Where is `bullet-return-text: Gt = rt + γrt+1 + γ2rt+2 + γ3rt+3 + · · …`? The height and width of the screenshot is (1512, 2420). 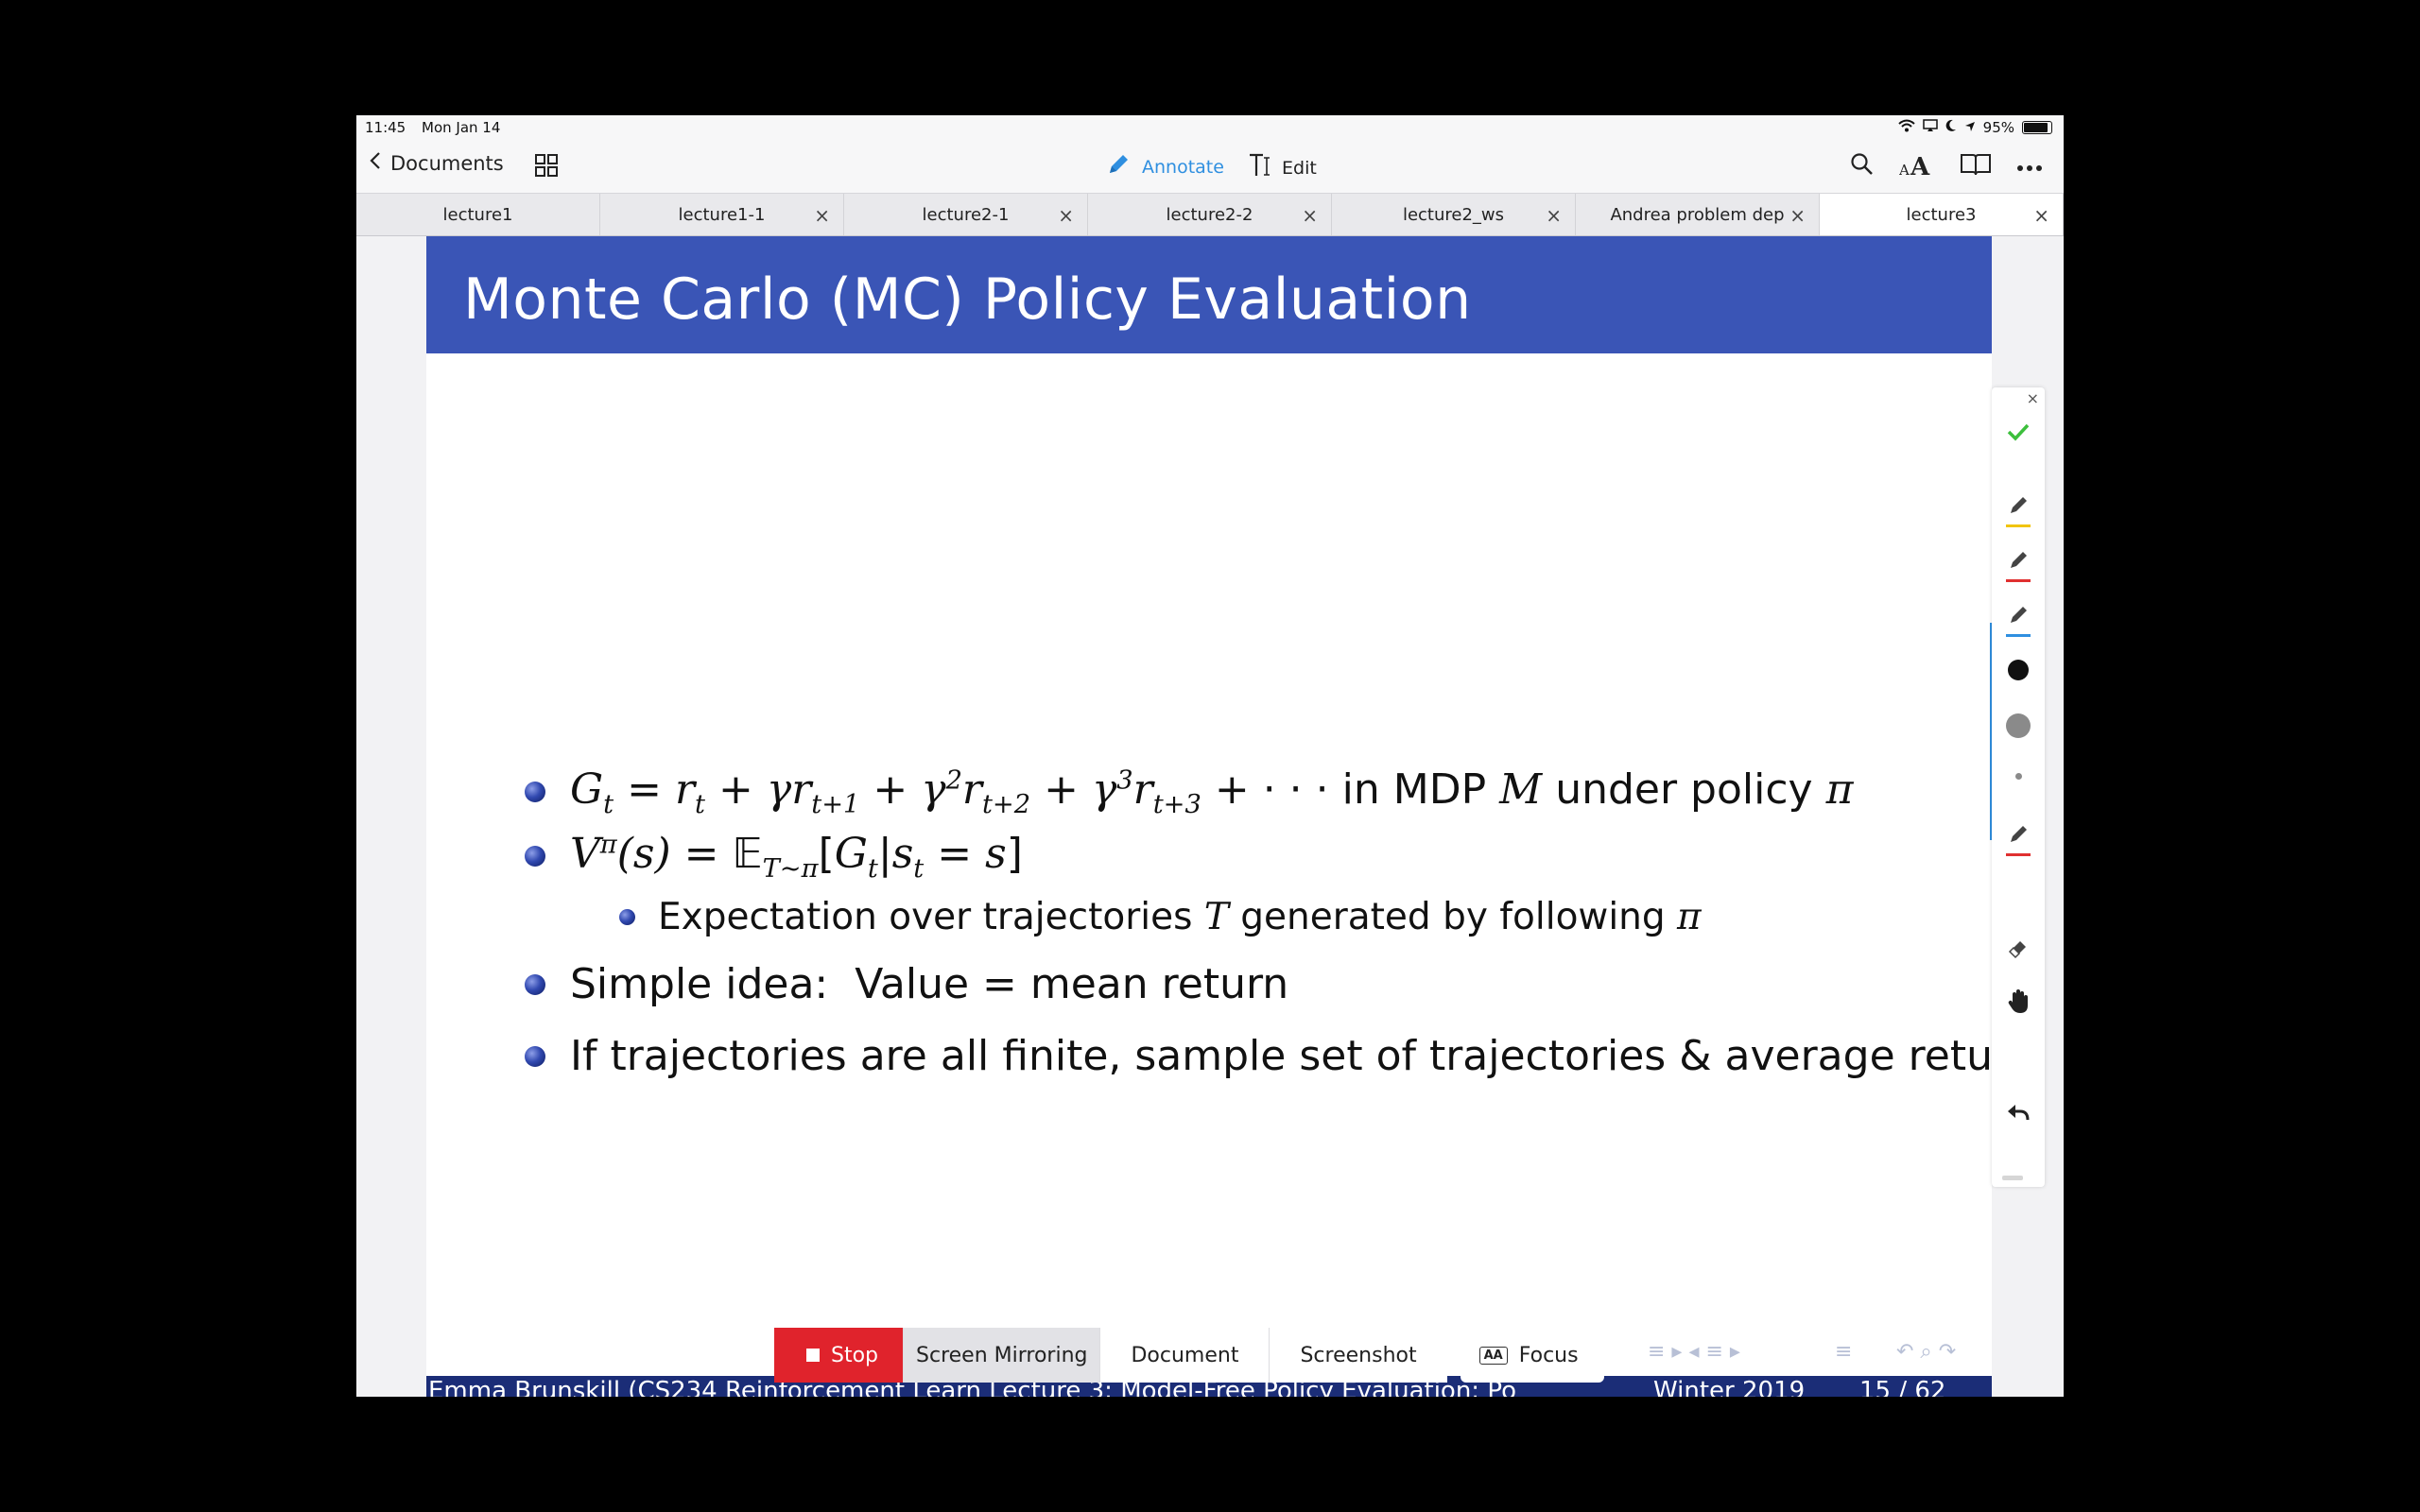 bullet-return-text: Gt = rt + γrt+1 + γ2rt+2 + γ3rt+3 + · · … is located at coordinates (1212, 792).